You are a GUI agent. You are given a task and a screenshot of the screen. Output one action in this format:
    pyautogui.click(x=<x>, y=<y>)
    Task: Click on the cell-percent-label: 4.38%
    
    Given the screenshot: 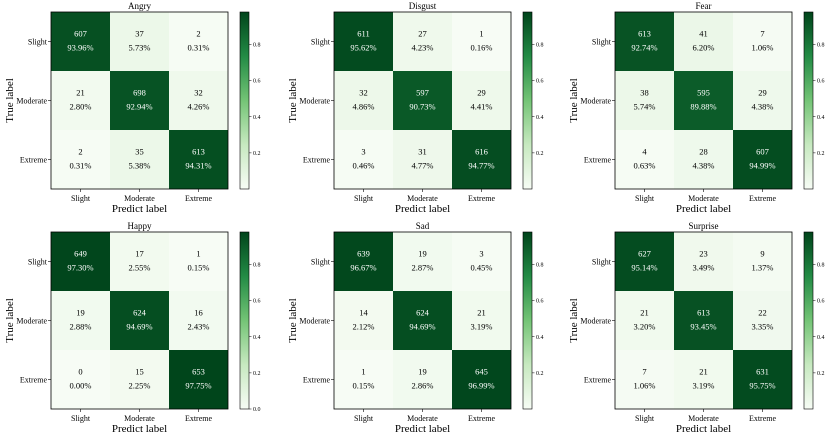 What is the action you would take?
    pyautogui.click(x=763, y=107)
    